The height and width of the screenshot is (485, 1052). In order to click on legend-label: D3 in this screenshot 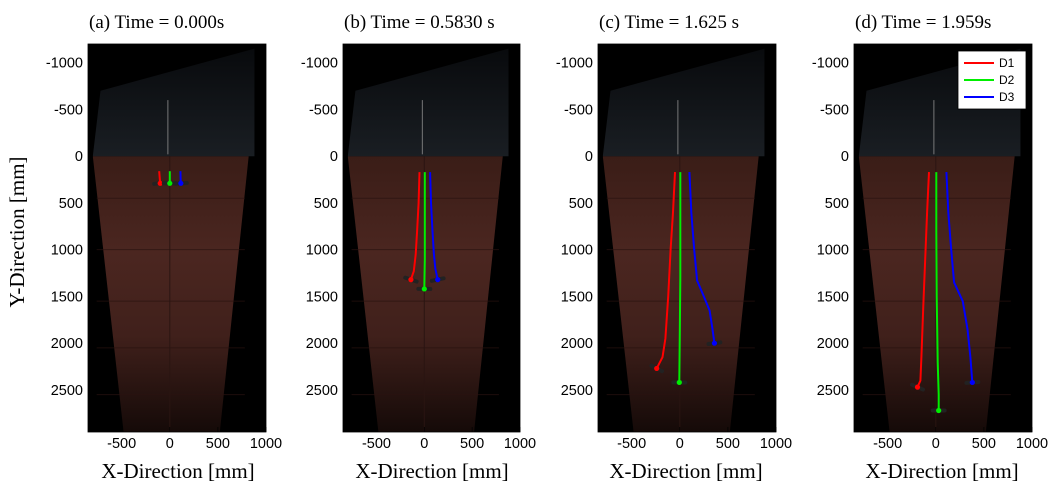, I will do `click(1007, 97)`.